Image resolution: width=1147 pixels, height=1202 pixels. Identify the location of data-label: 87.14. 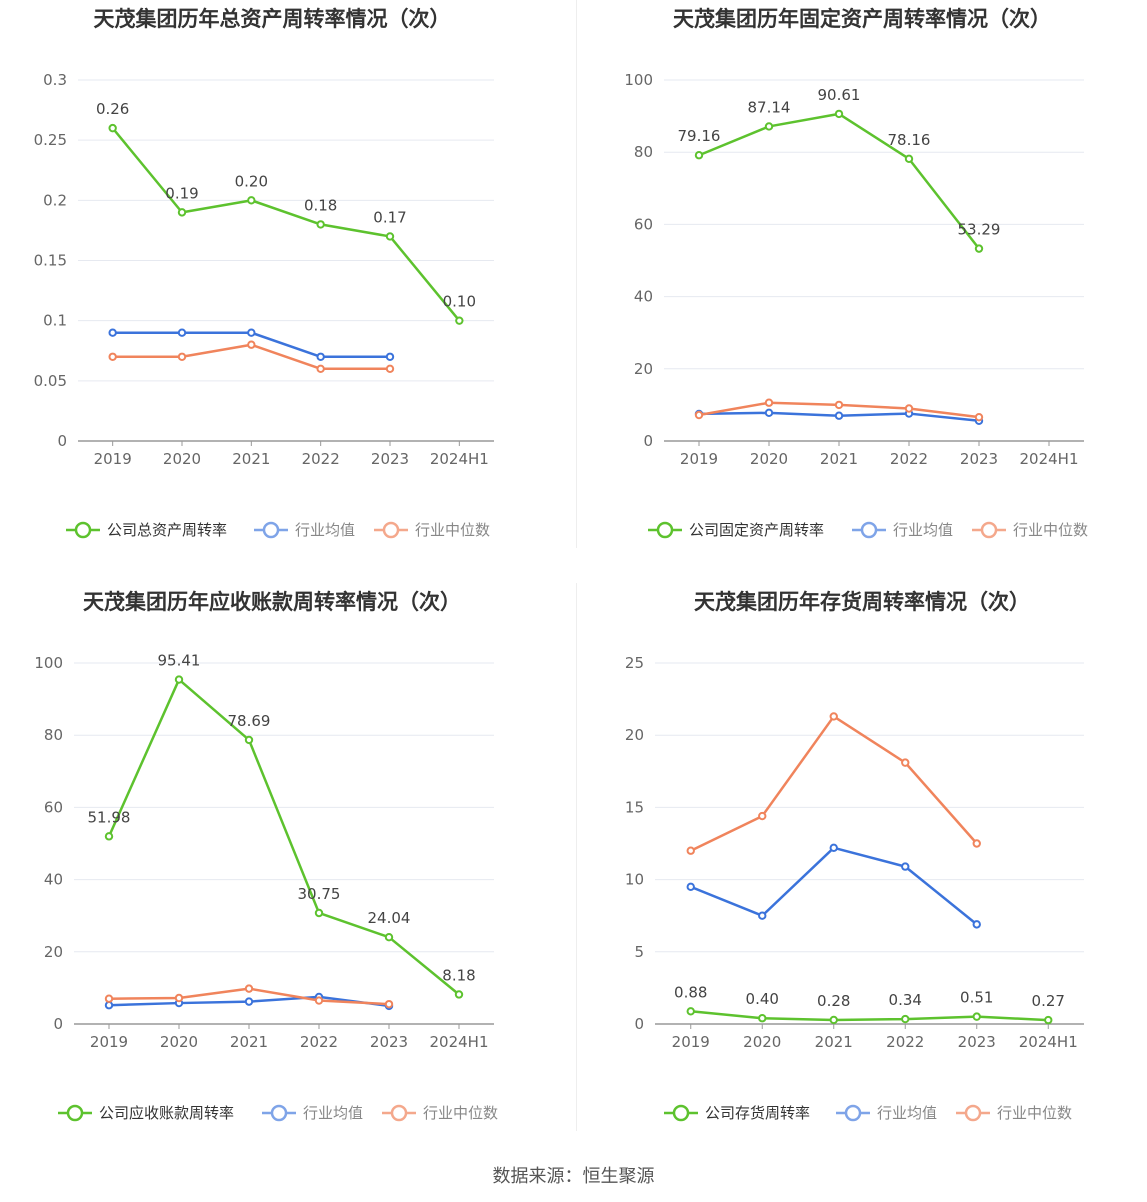
(769, 107).